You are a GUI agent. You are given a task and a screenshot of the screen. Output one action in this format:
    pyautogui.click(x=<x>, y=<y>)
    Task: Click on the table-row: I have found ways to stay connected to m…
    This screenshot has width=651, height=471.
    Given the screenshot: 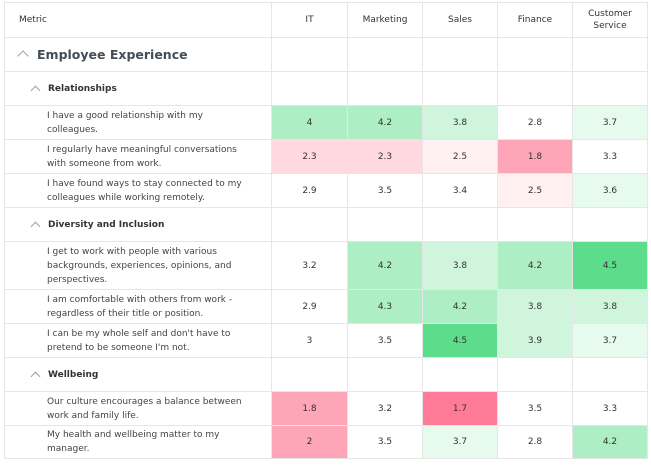 What is the action you would take?
    pyautogui.click(x=326, y=190)
    